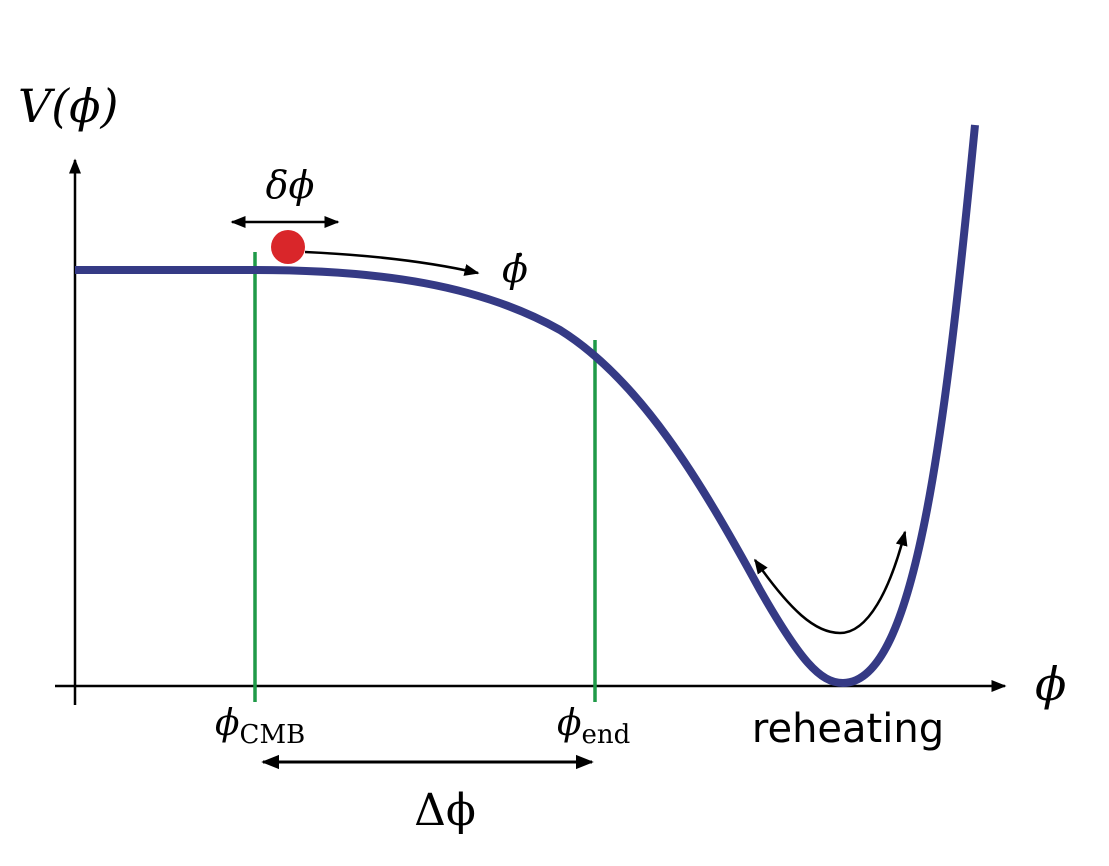  I want to click on velocity-arrow, so click(392, 263).